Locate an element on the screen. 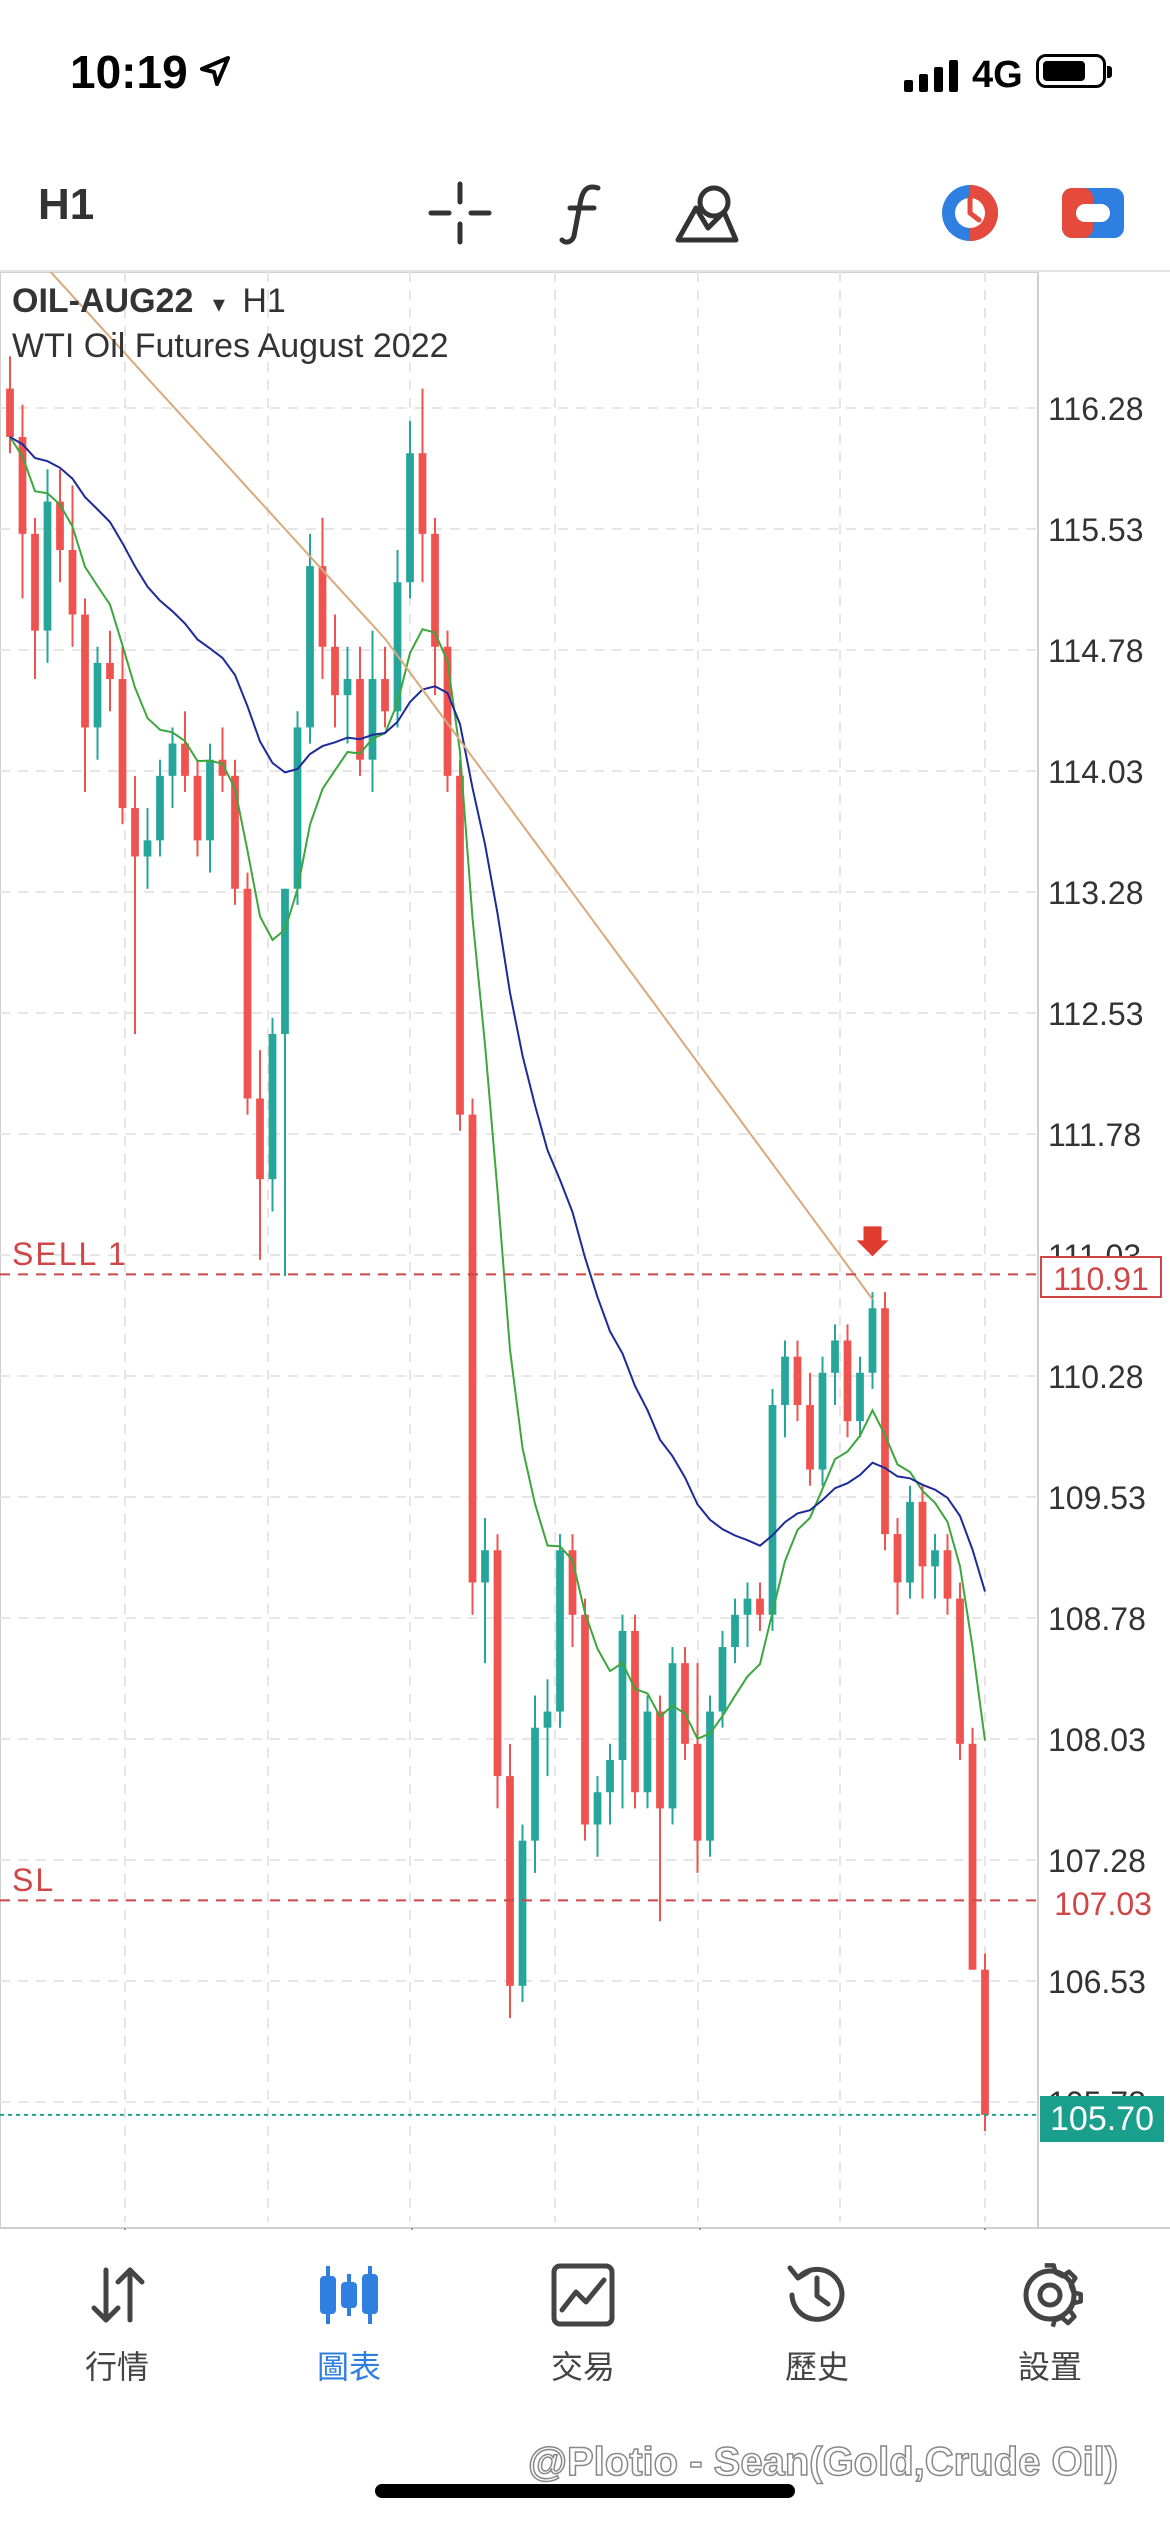  sell-price-tag: 110.91 is located at coordinates (1101, 1277).